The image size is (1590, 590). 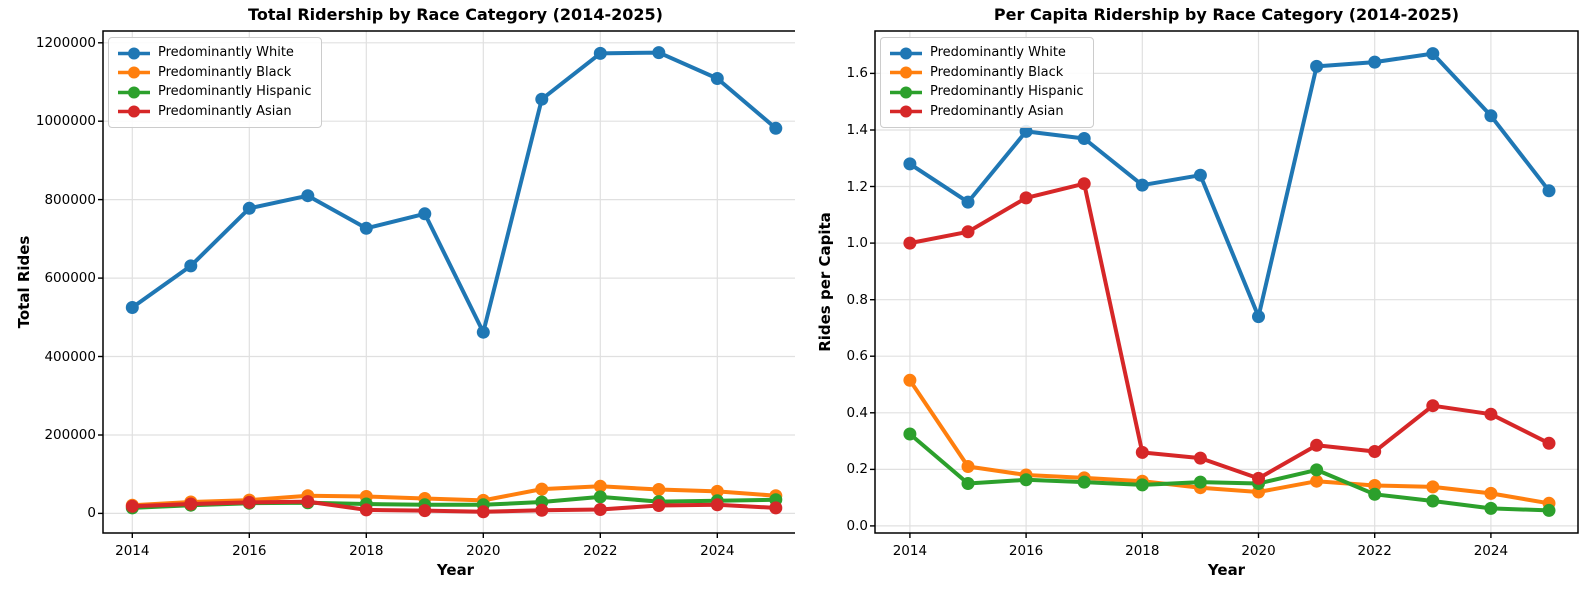 I want to click on y-tick-label: 0, so click(x=91, y=513).